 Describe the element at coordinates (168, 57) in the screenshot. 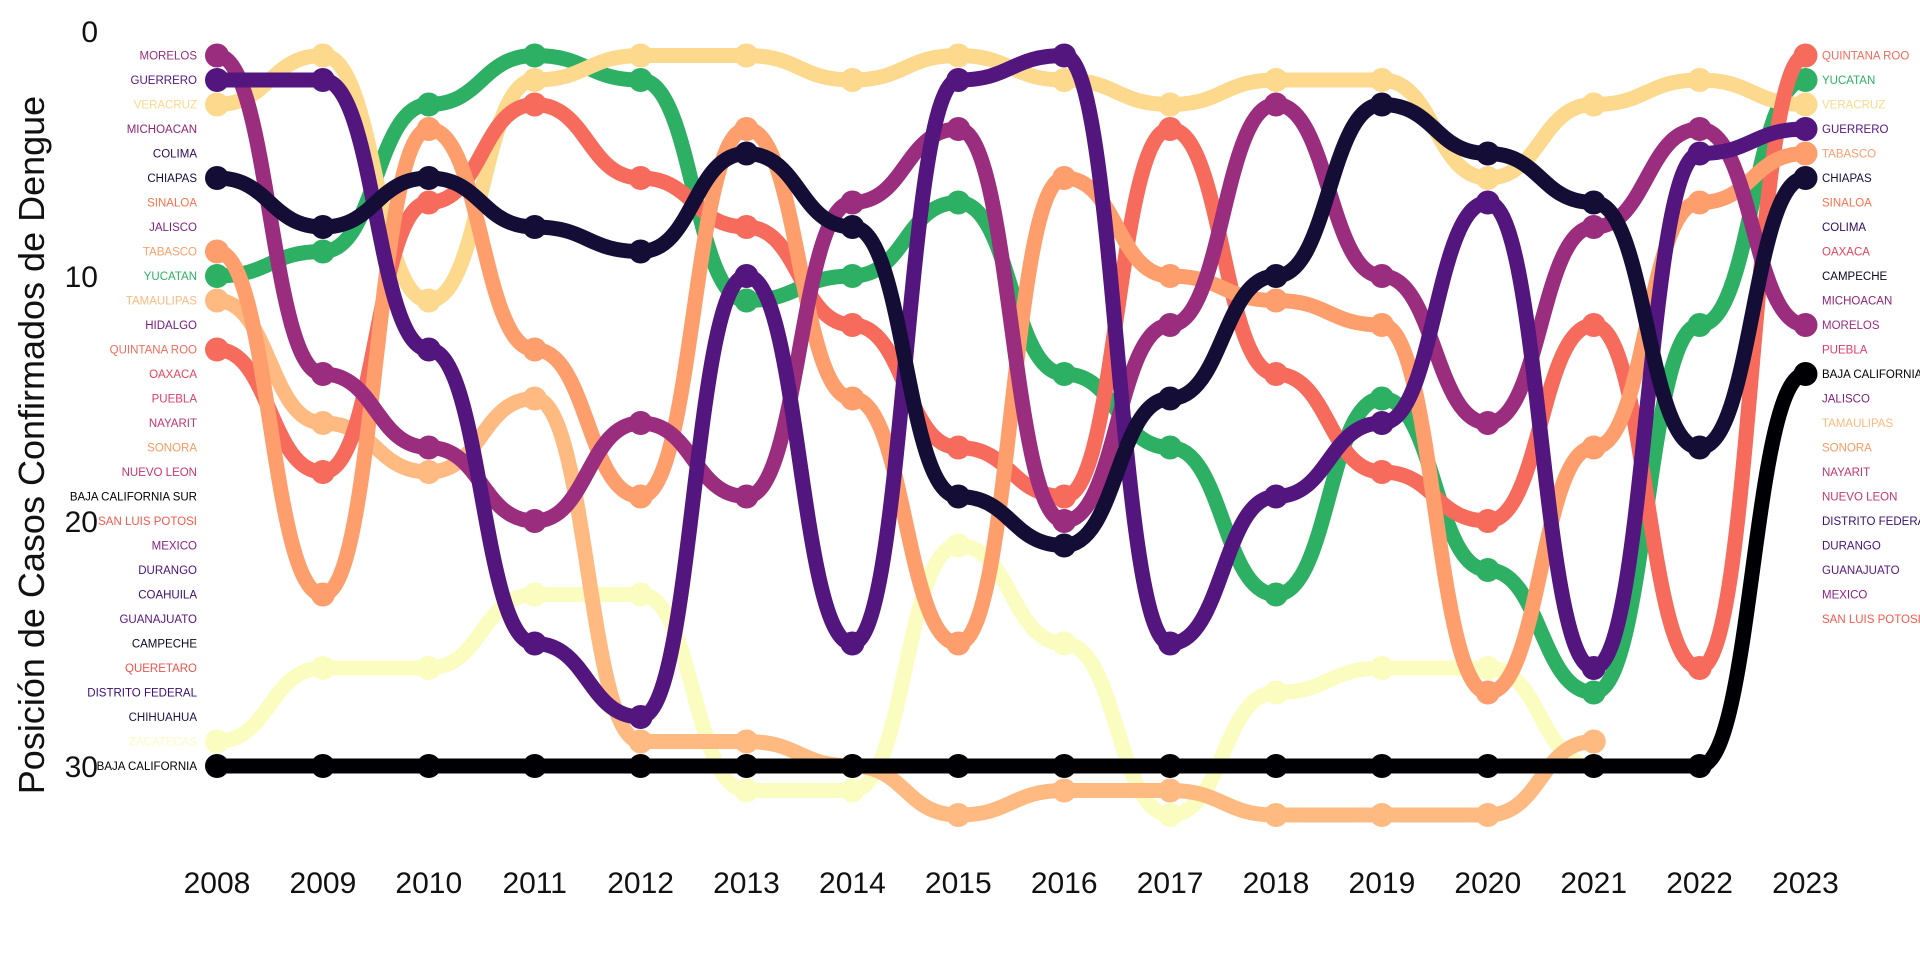

I see `state-label-left: MORELOS` at that location.